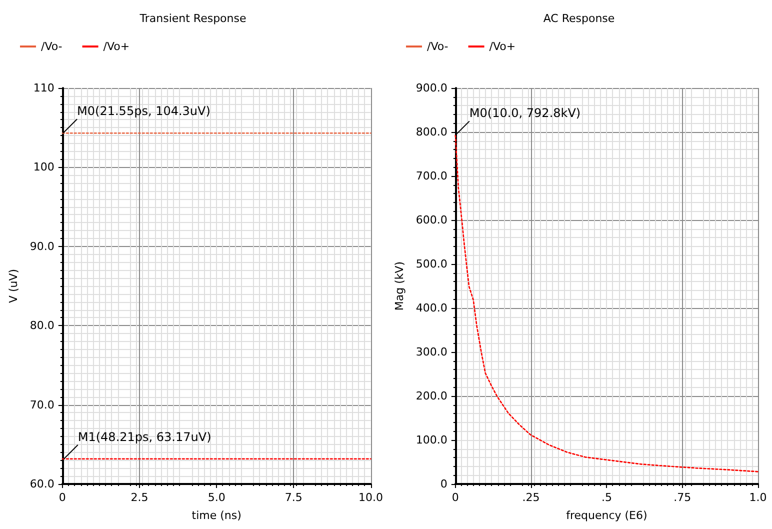 The width and height of the screenshot is (772, 529). What do you see at coordinates (432, 176) in the screenshot?
I see `y-tick-label: 700.0` at bounding box center [432, 176].